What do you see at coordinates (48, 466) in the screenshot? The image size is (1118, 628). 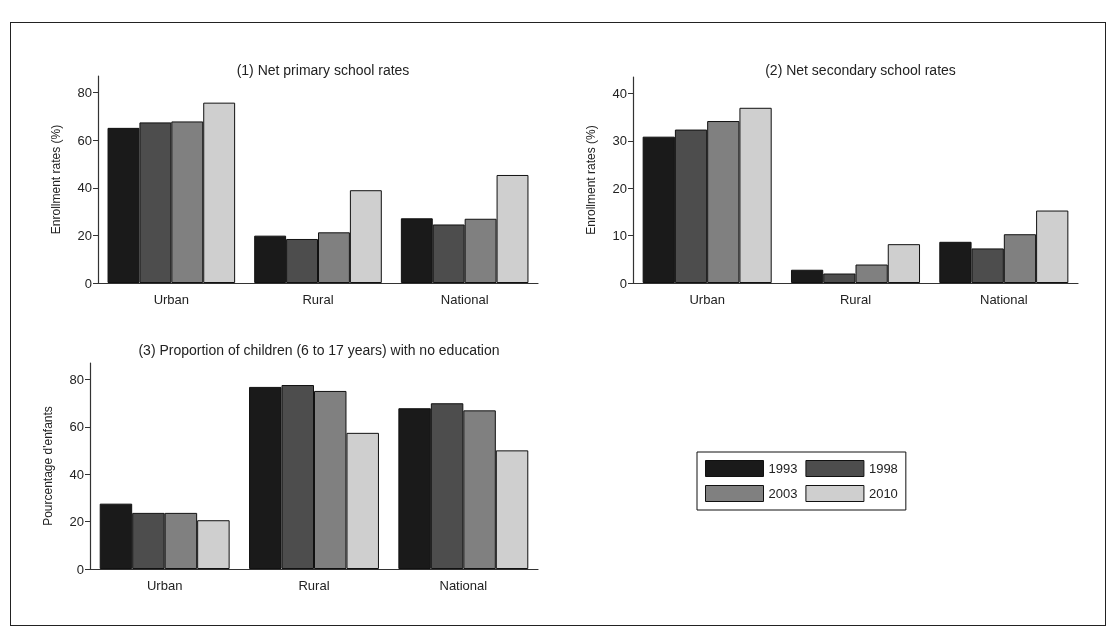 I see `y-axis-title: Pourcentage d'enfants` at bounding box center [48, 466].